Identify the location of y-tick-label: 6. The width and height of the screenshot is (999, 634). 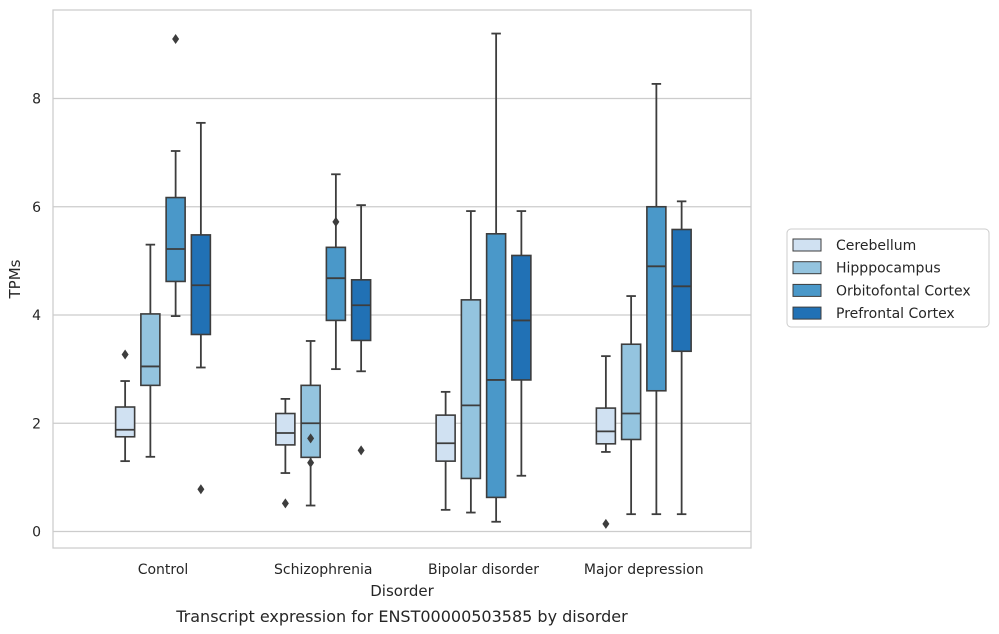
(36, 208).